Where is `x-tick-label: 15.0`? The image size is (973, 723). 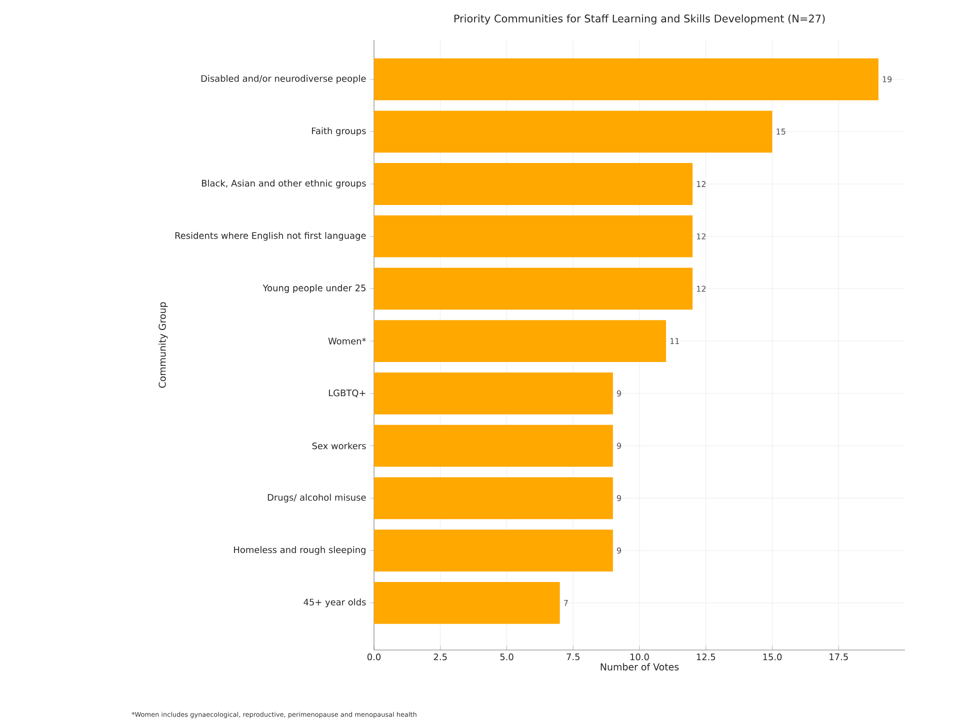 x-tick-label: 15.0 is located at coordinates (772, 657).